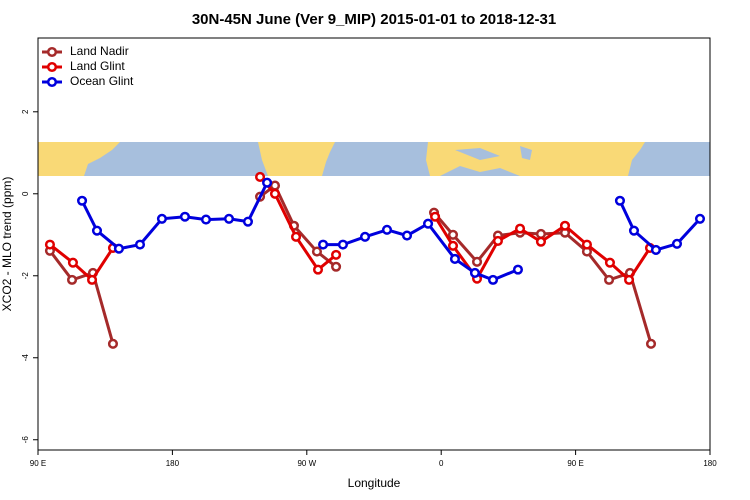 The width and height of the screenshot is (750, 500). Describe the element at coordinates (25, 193) in the screenshot. I see `y-tick-label: 0` at that location.